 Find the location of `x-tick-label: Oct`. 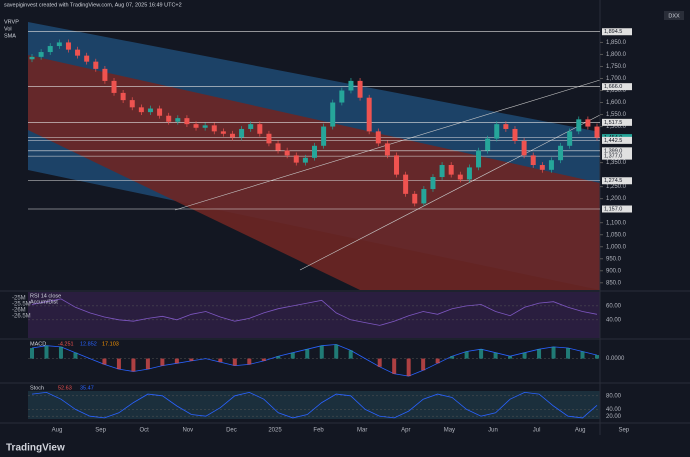

x-tick-label: Oct is located at coordinates (145, 431).